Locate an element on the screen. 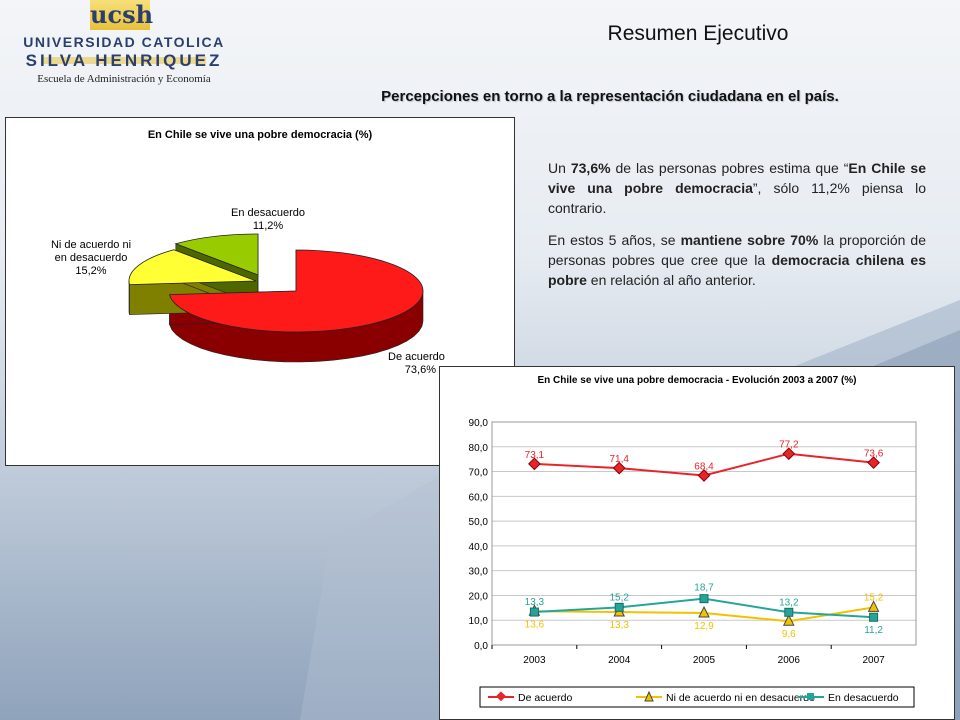 This screenshot has width=960, height=720. text-highlight: mantiene sobre 70% is located at coordinates (749, 240).